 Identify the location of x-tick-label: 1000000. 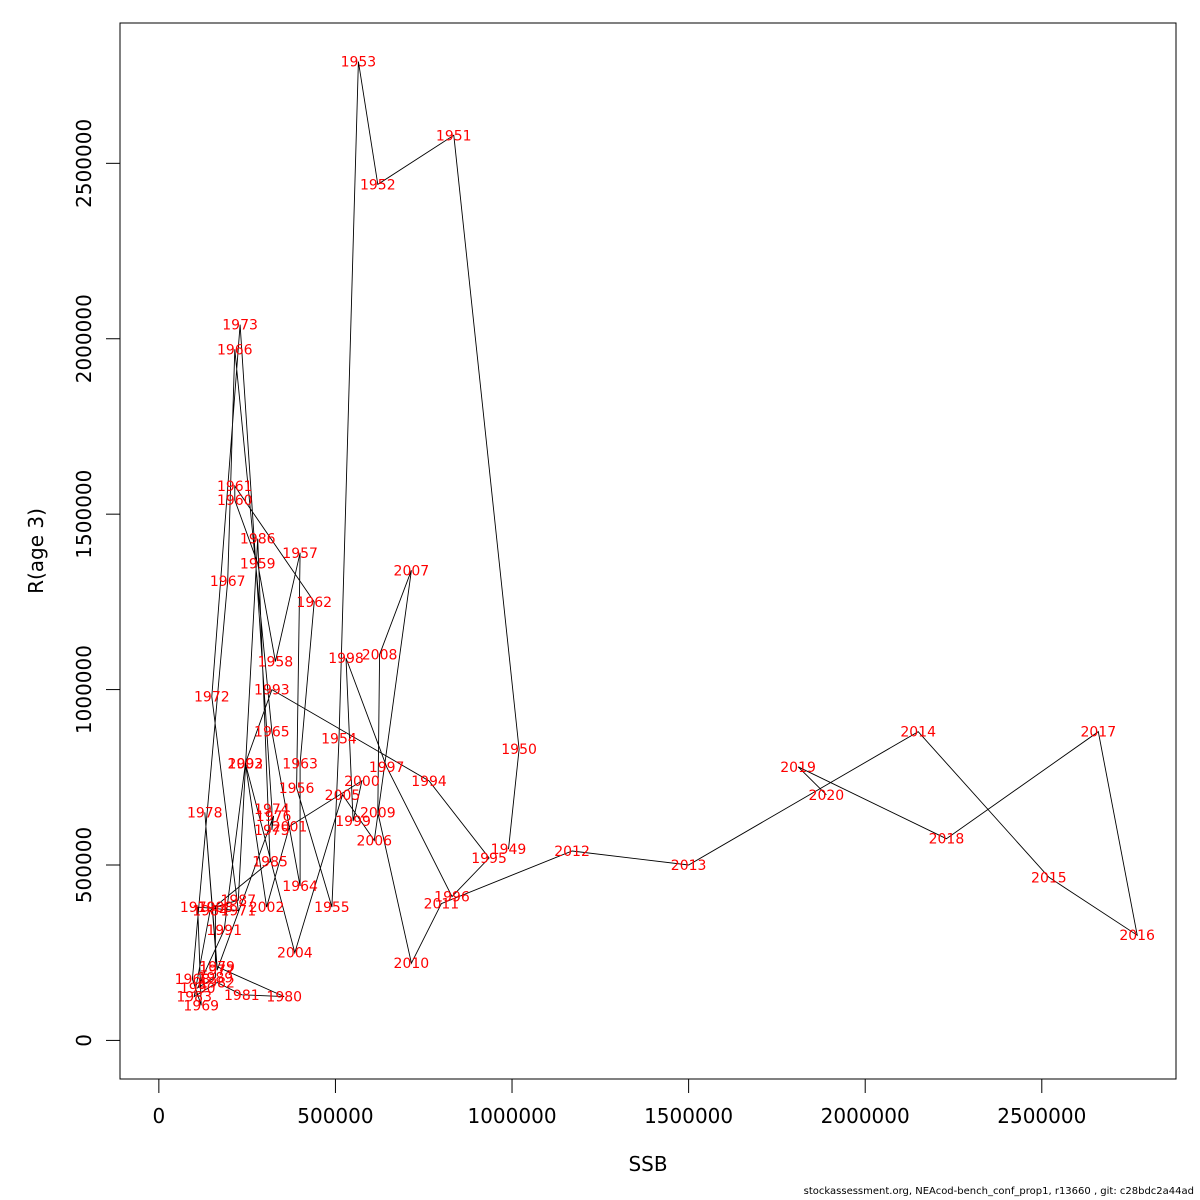
(511, 1116).